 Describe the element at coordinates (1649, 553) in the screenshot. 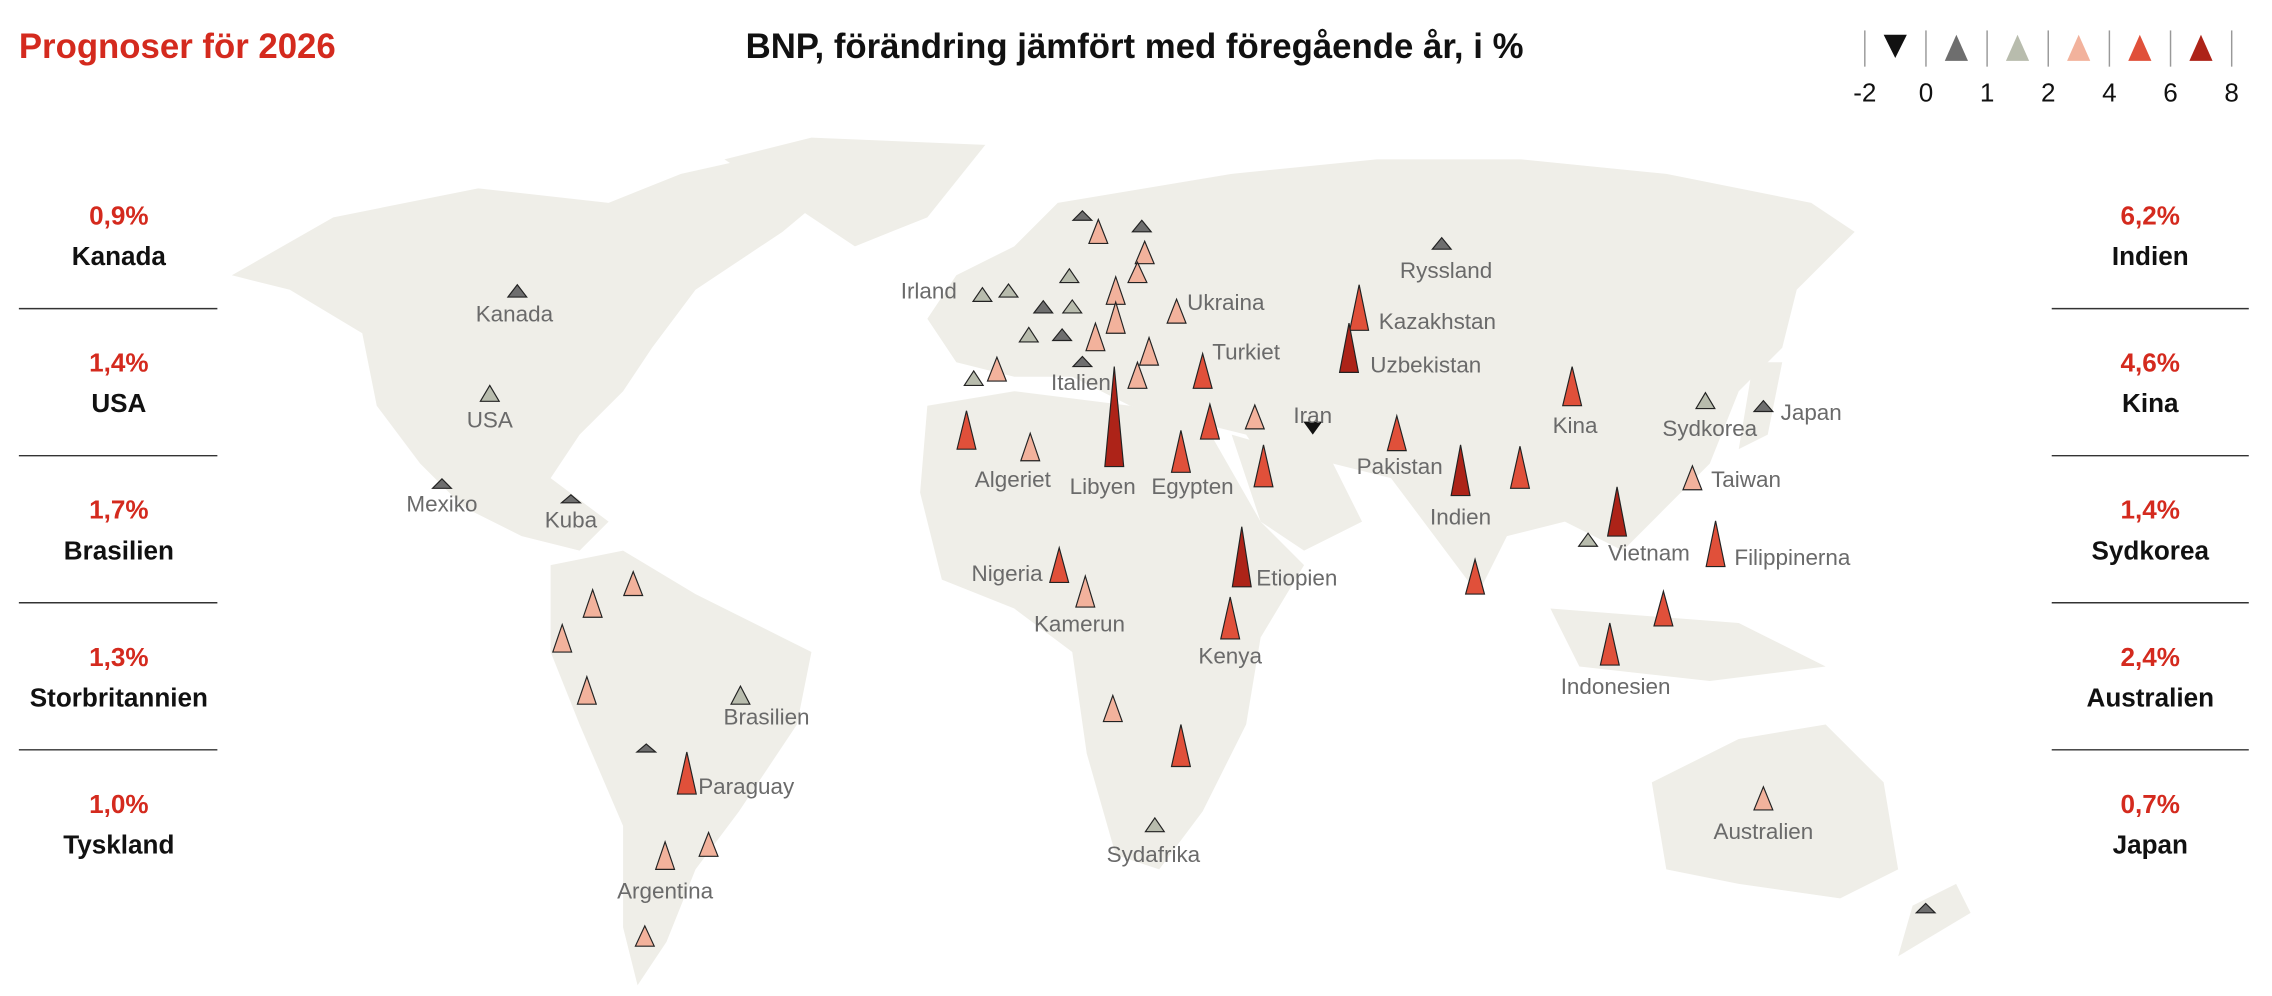

I see `country-label: Vietnam` at that location.